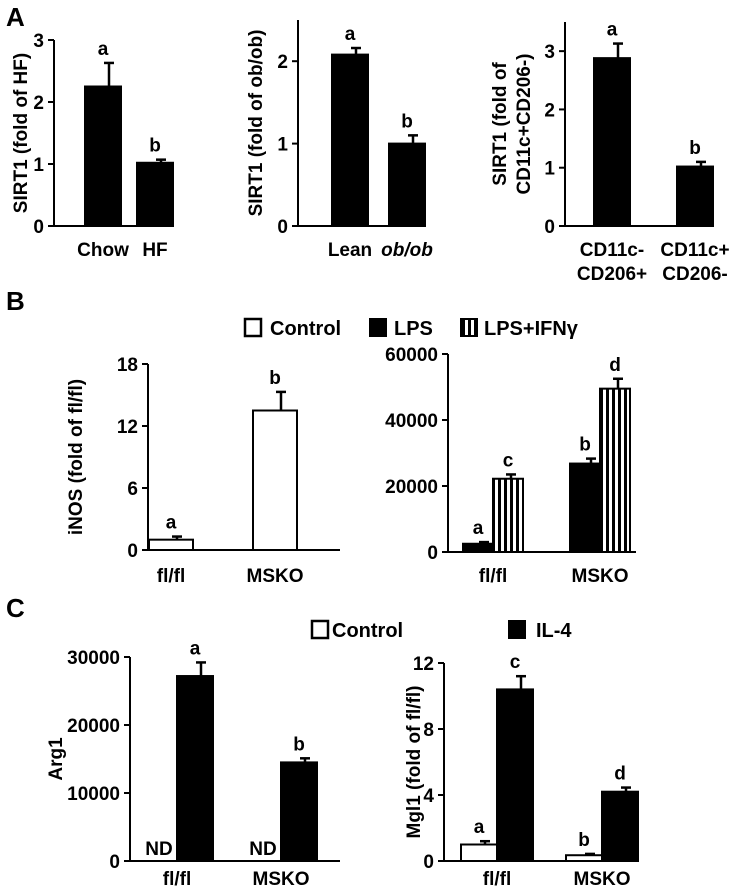 The height and width of the screenshot is (889, 747). I want to click on legend-label-il4: IL-4, so click(554, 631).